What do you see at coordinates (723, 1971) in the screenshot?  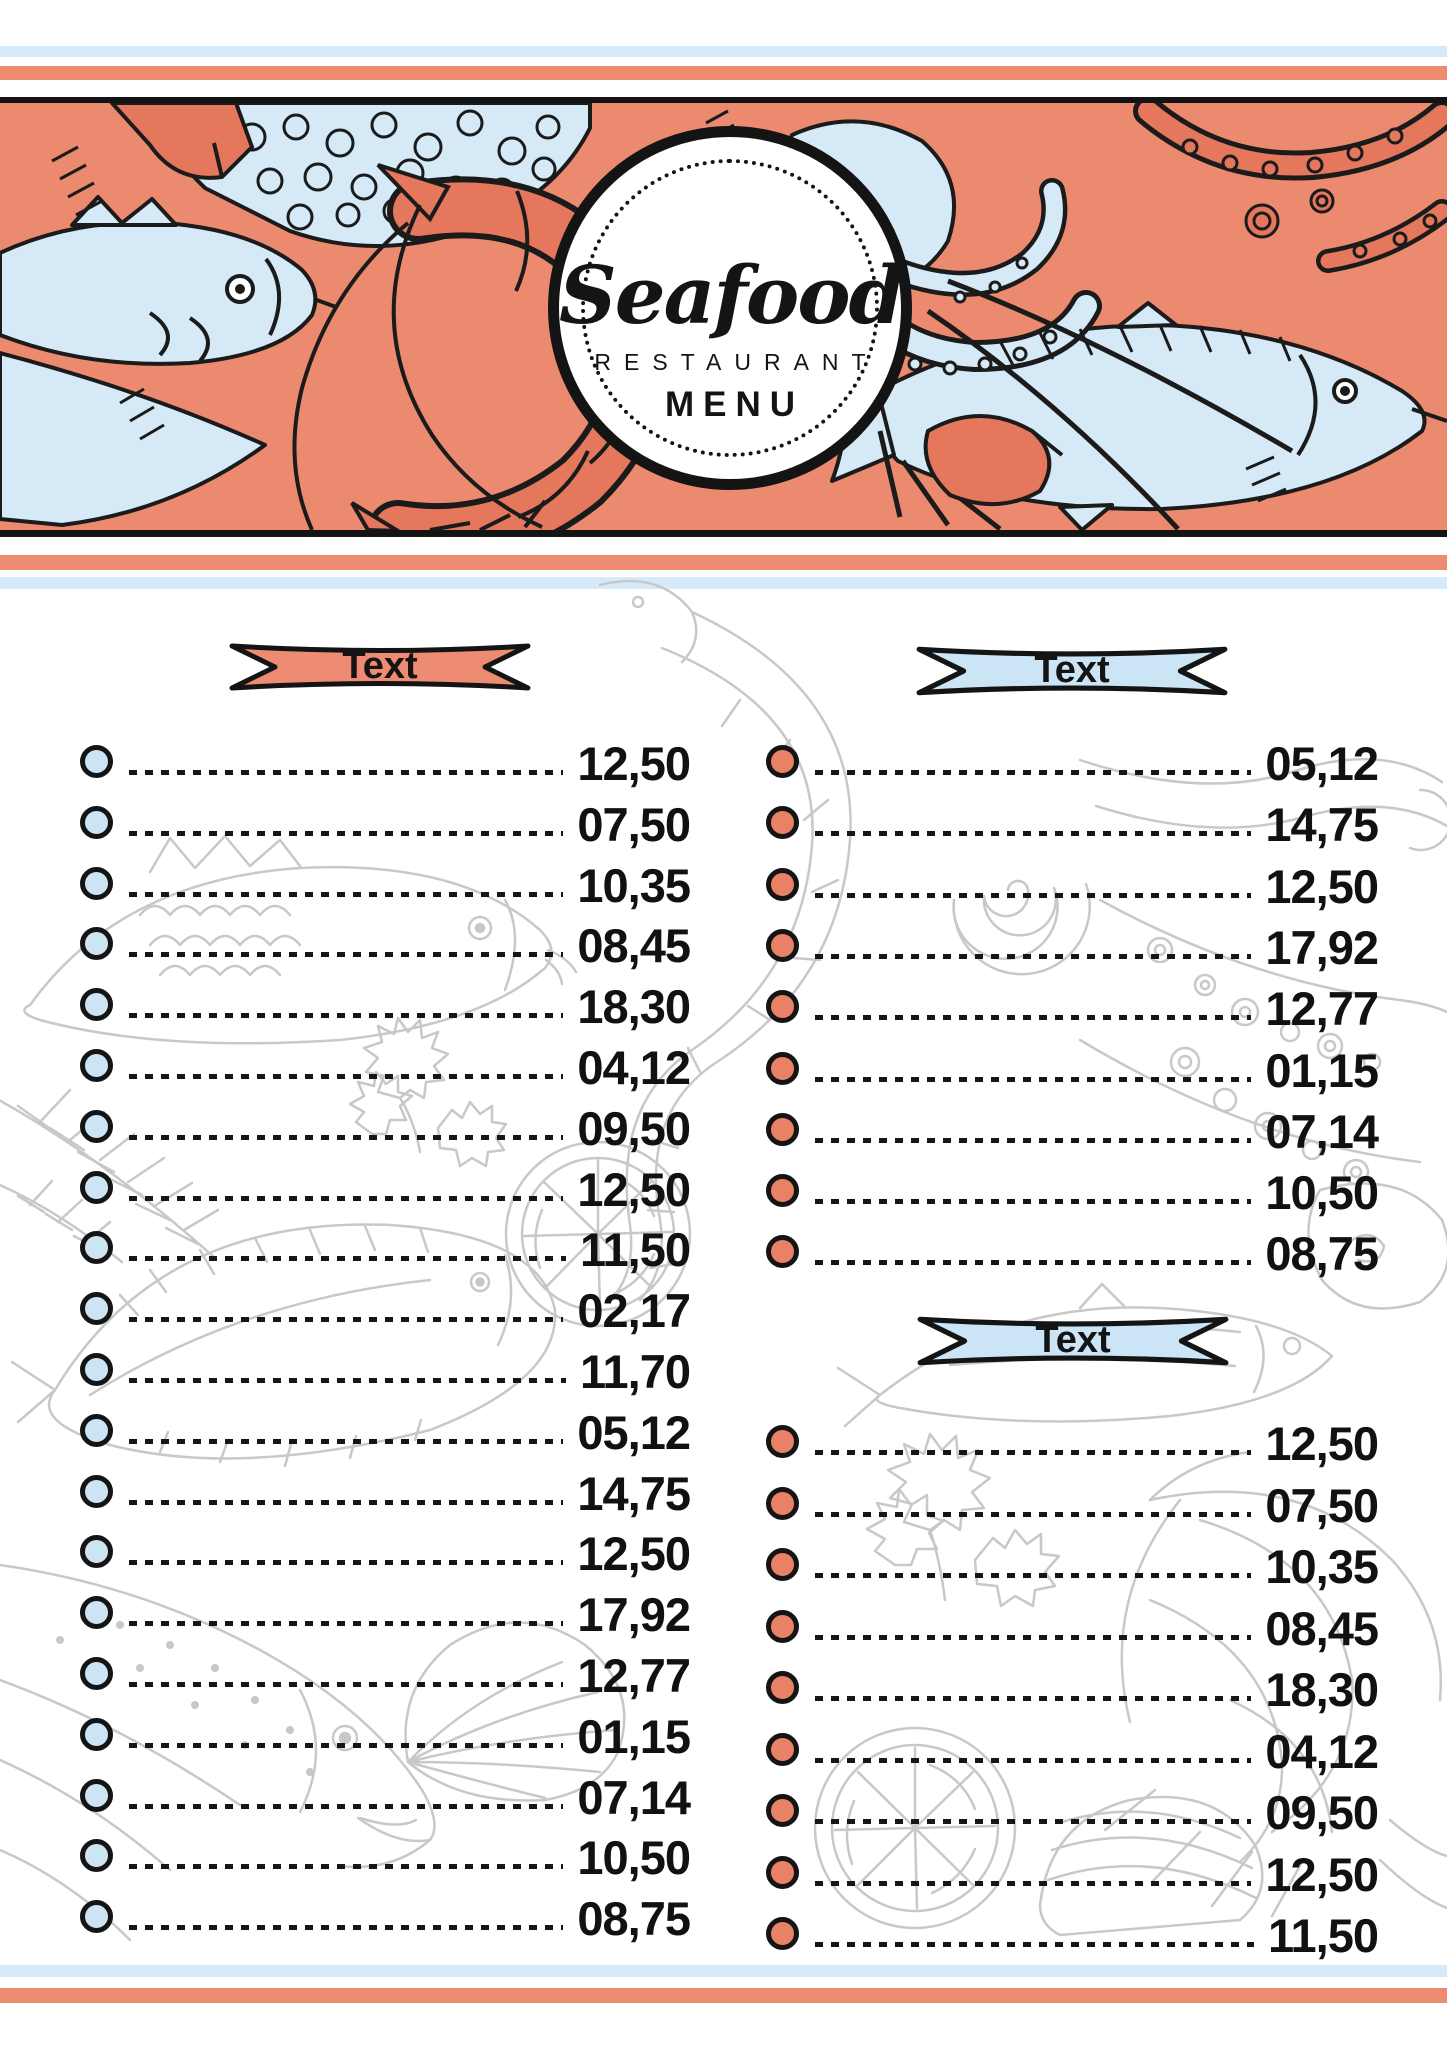 I see `bottom-blue-stripe` at bounding box center [723, 1971].